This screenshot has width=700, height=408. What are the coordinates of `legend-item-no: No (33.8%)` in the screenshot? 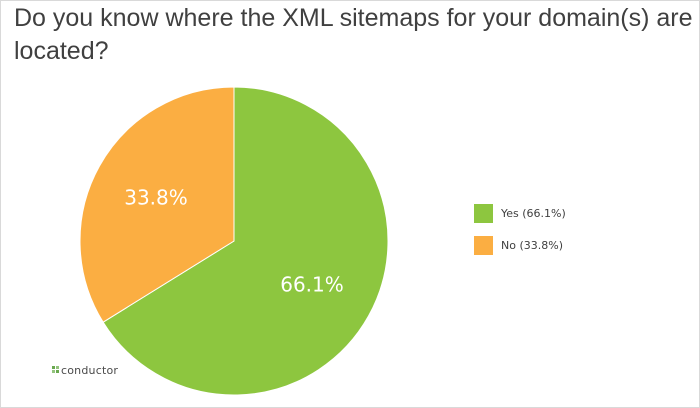 It's located at (520, 245).